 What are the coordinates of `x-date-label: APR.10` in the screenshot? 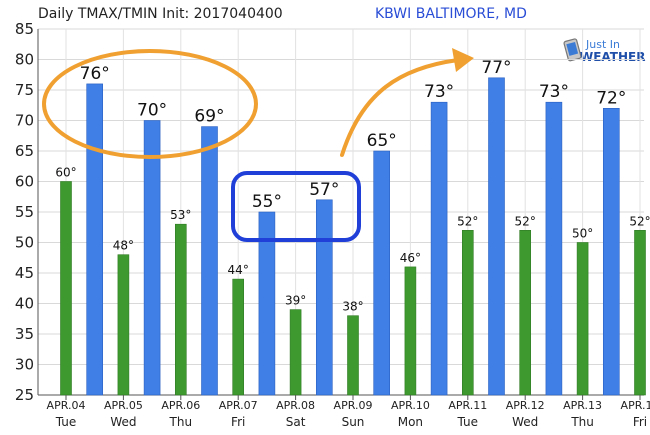 It's located at (410, 405).